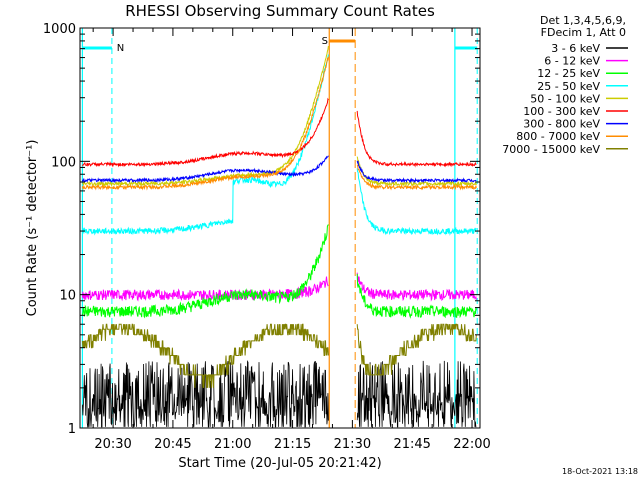  Describe the element at coordinates (325, 41) in the screenshot. I see `saa-label: S` at that location.